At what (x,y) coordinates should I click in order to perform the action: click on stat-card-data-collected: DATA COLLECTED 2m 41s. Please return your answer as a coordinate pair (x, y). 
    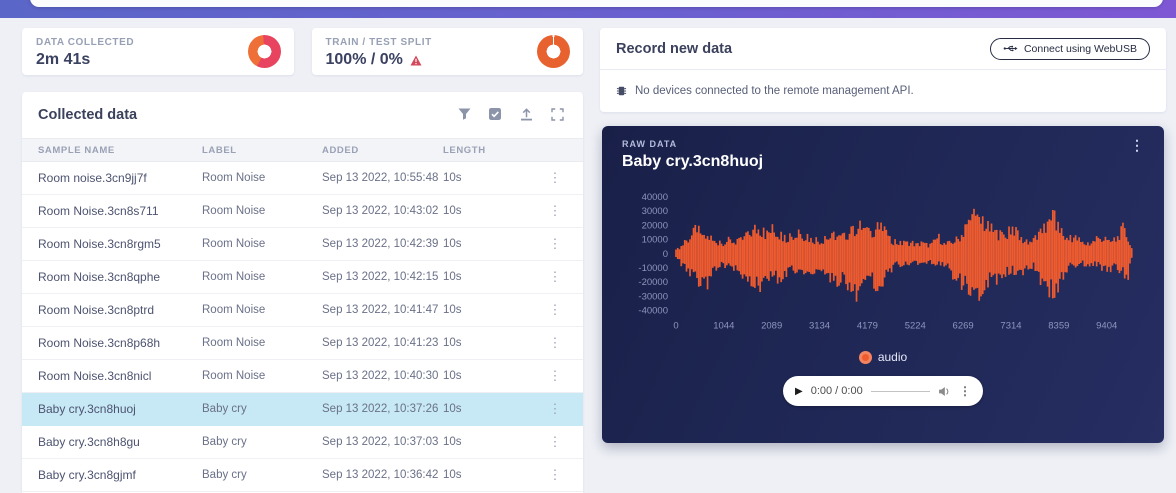
    Looking at the image, I should click on (158, 51).